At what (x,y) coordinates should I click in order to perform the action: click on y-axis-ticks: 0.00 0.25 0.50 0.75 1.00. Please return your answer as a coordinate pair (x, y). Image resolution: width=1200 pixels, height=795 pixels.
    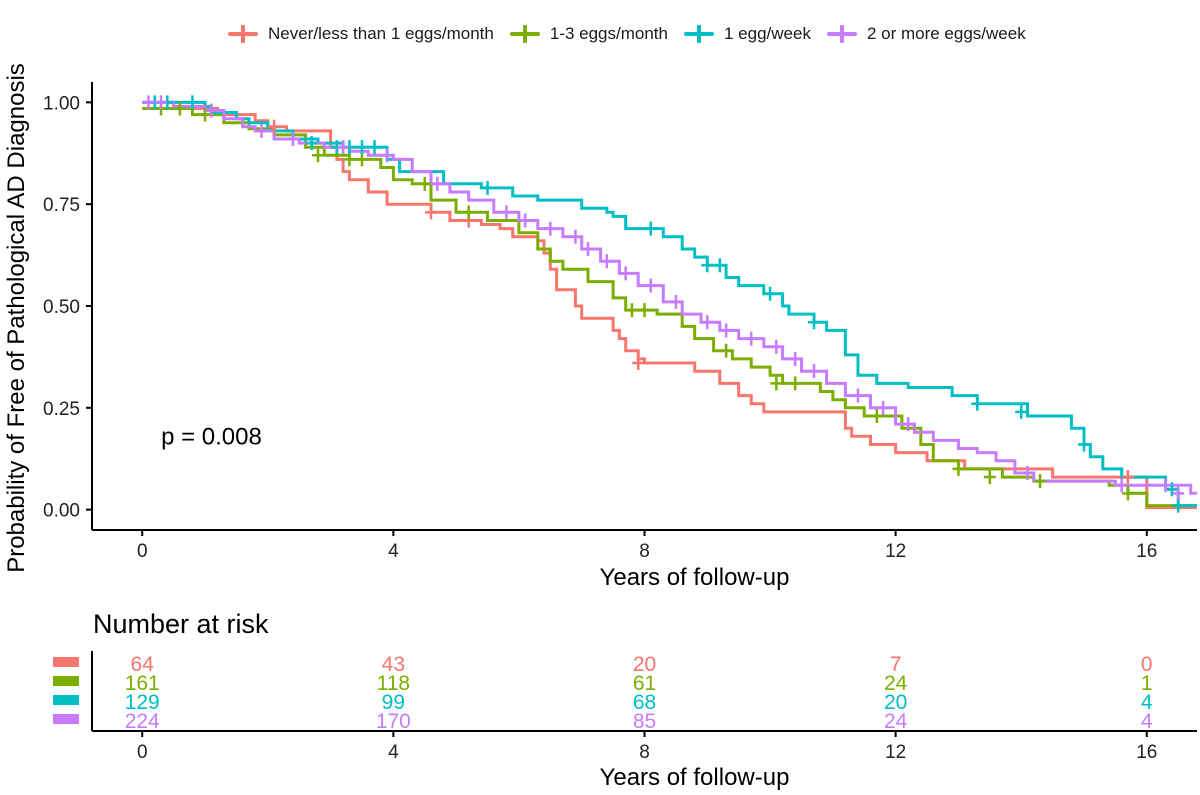
    Looking at the image, I should click on (67, 307).